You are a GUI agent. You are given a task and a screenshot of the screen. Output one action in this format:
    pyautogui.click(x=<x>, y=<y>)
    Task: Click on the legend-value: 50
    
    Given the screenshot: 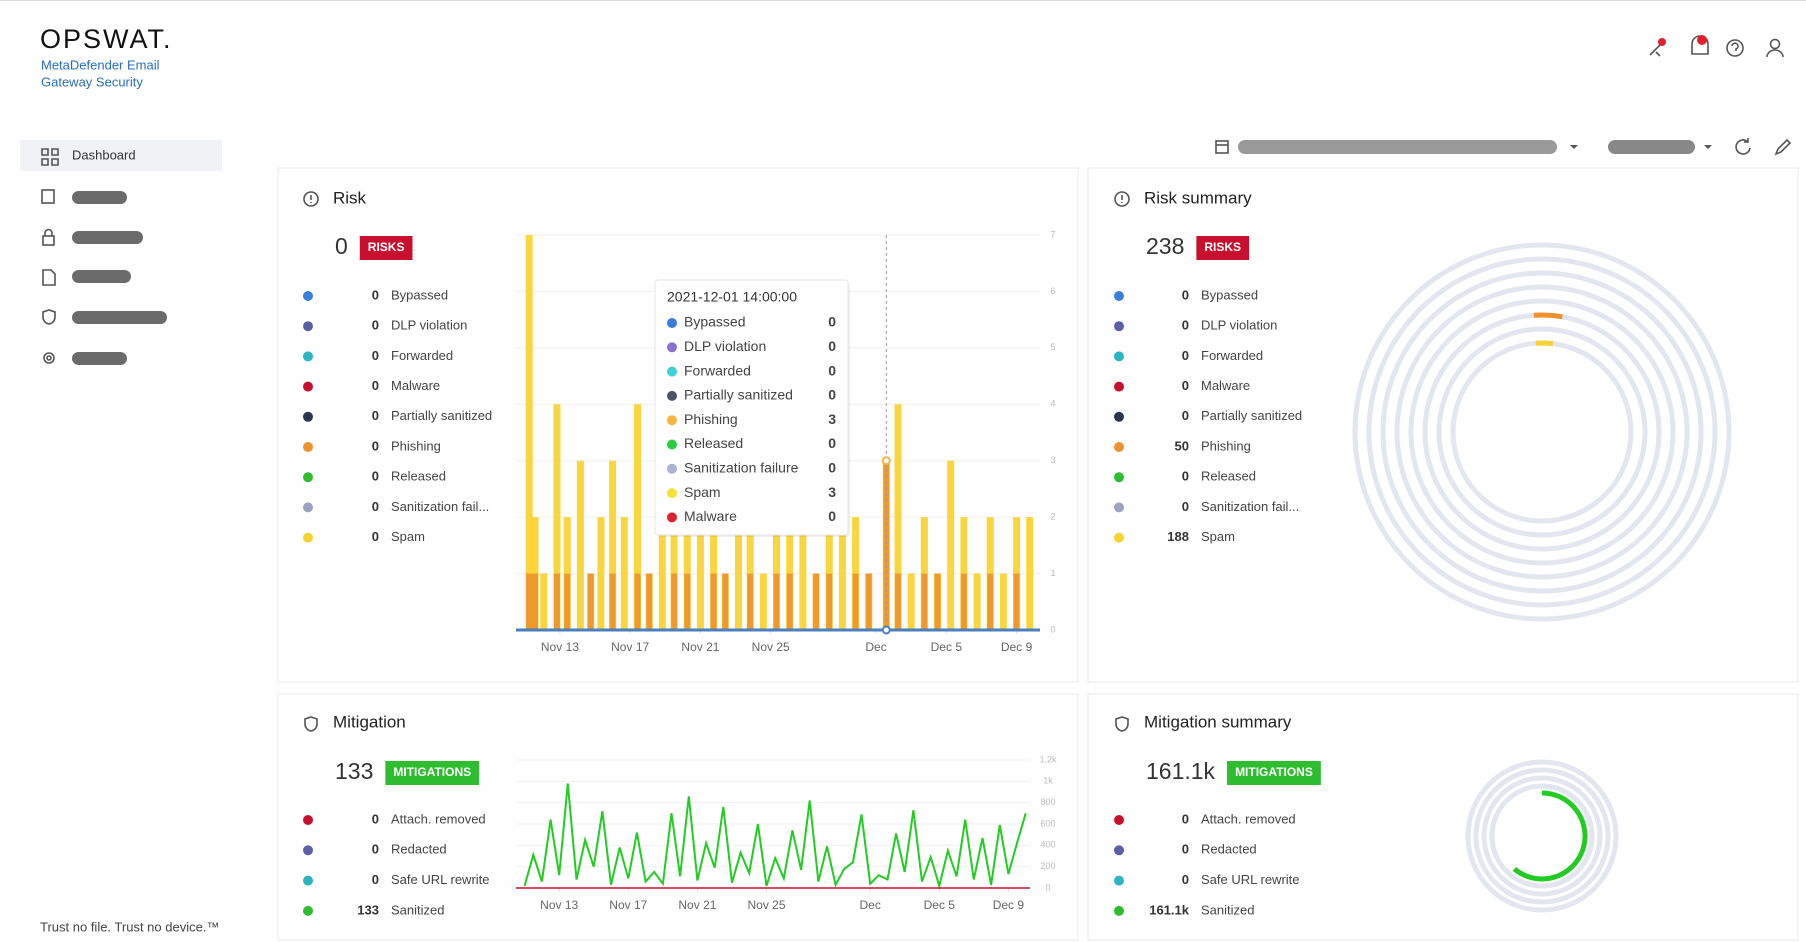 What is the action you would take?
    pyautogui.click(x=1182, y=445)
    